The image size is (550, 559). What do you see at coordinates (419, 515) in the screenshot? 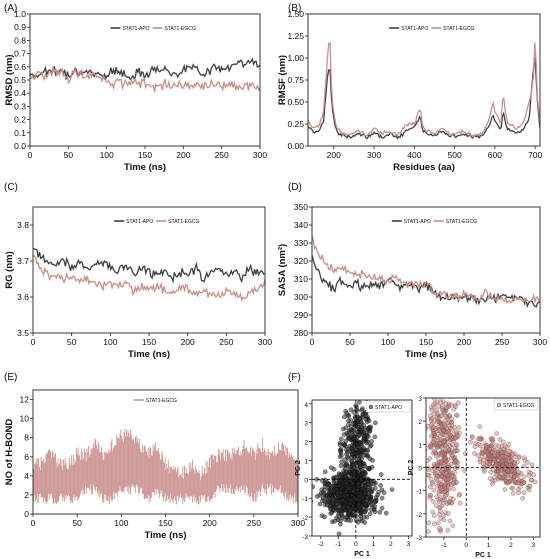
I see `y-tick-label: -2` at bounding box center [419, 515].